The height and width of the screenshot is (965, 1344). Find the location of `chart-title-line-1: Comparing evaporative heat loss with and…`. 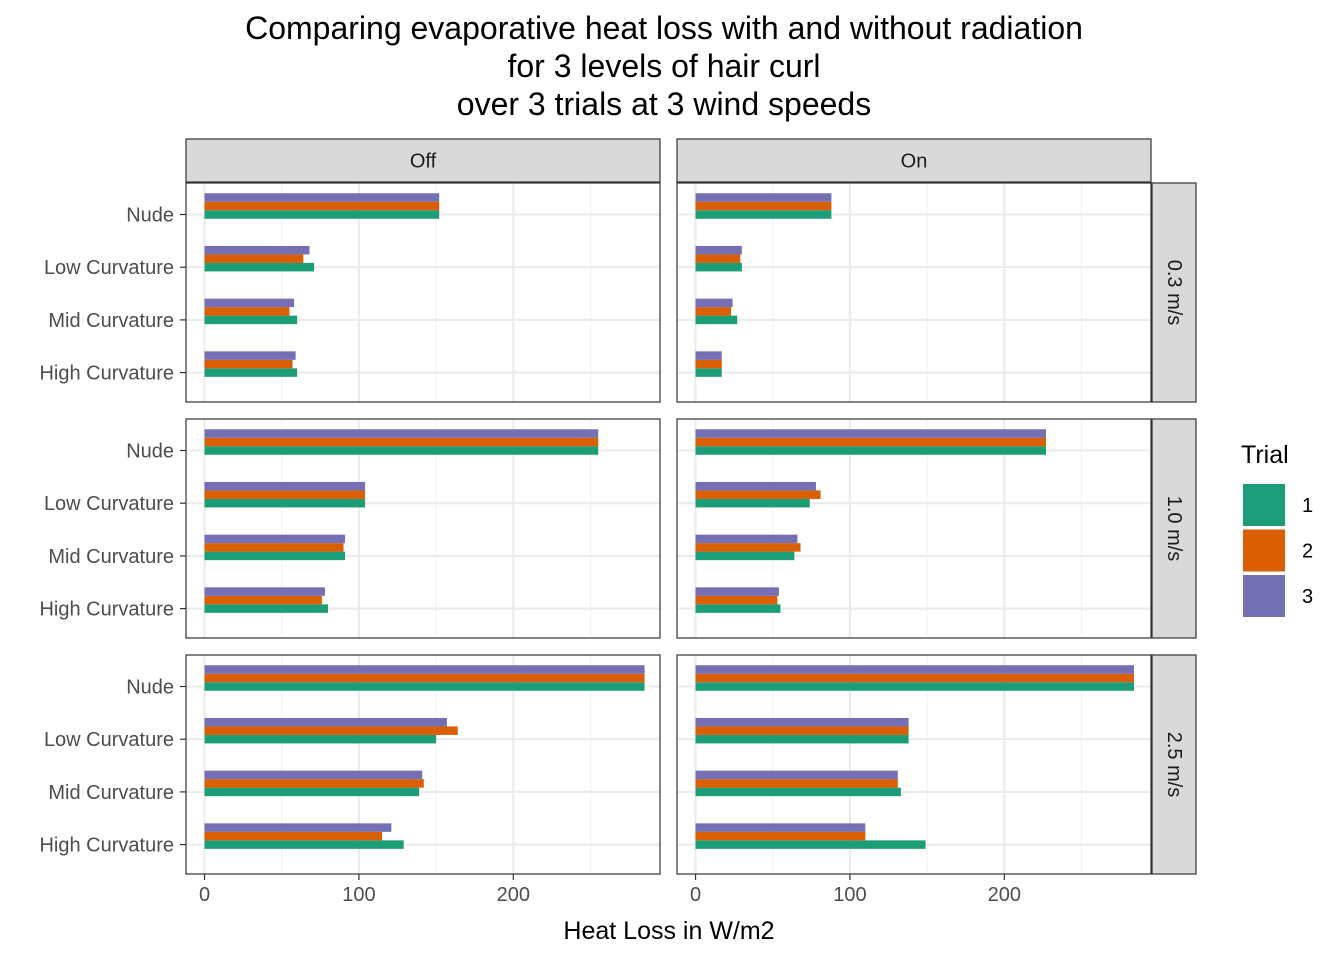

chart-title-line-1: Comparing evaporative heat loss with and… is located at coordinates (664, 28).